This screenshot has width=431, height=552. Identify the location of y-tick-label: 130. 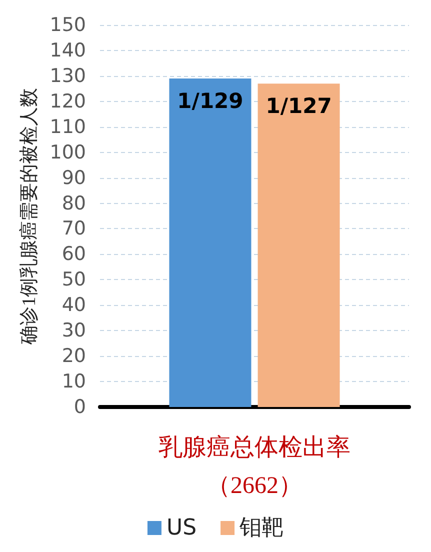
(68, 75).